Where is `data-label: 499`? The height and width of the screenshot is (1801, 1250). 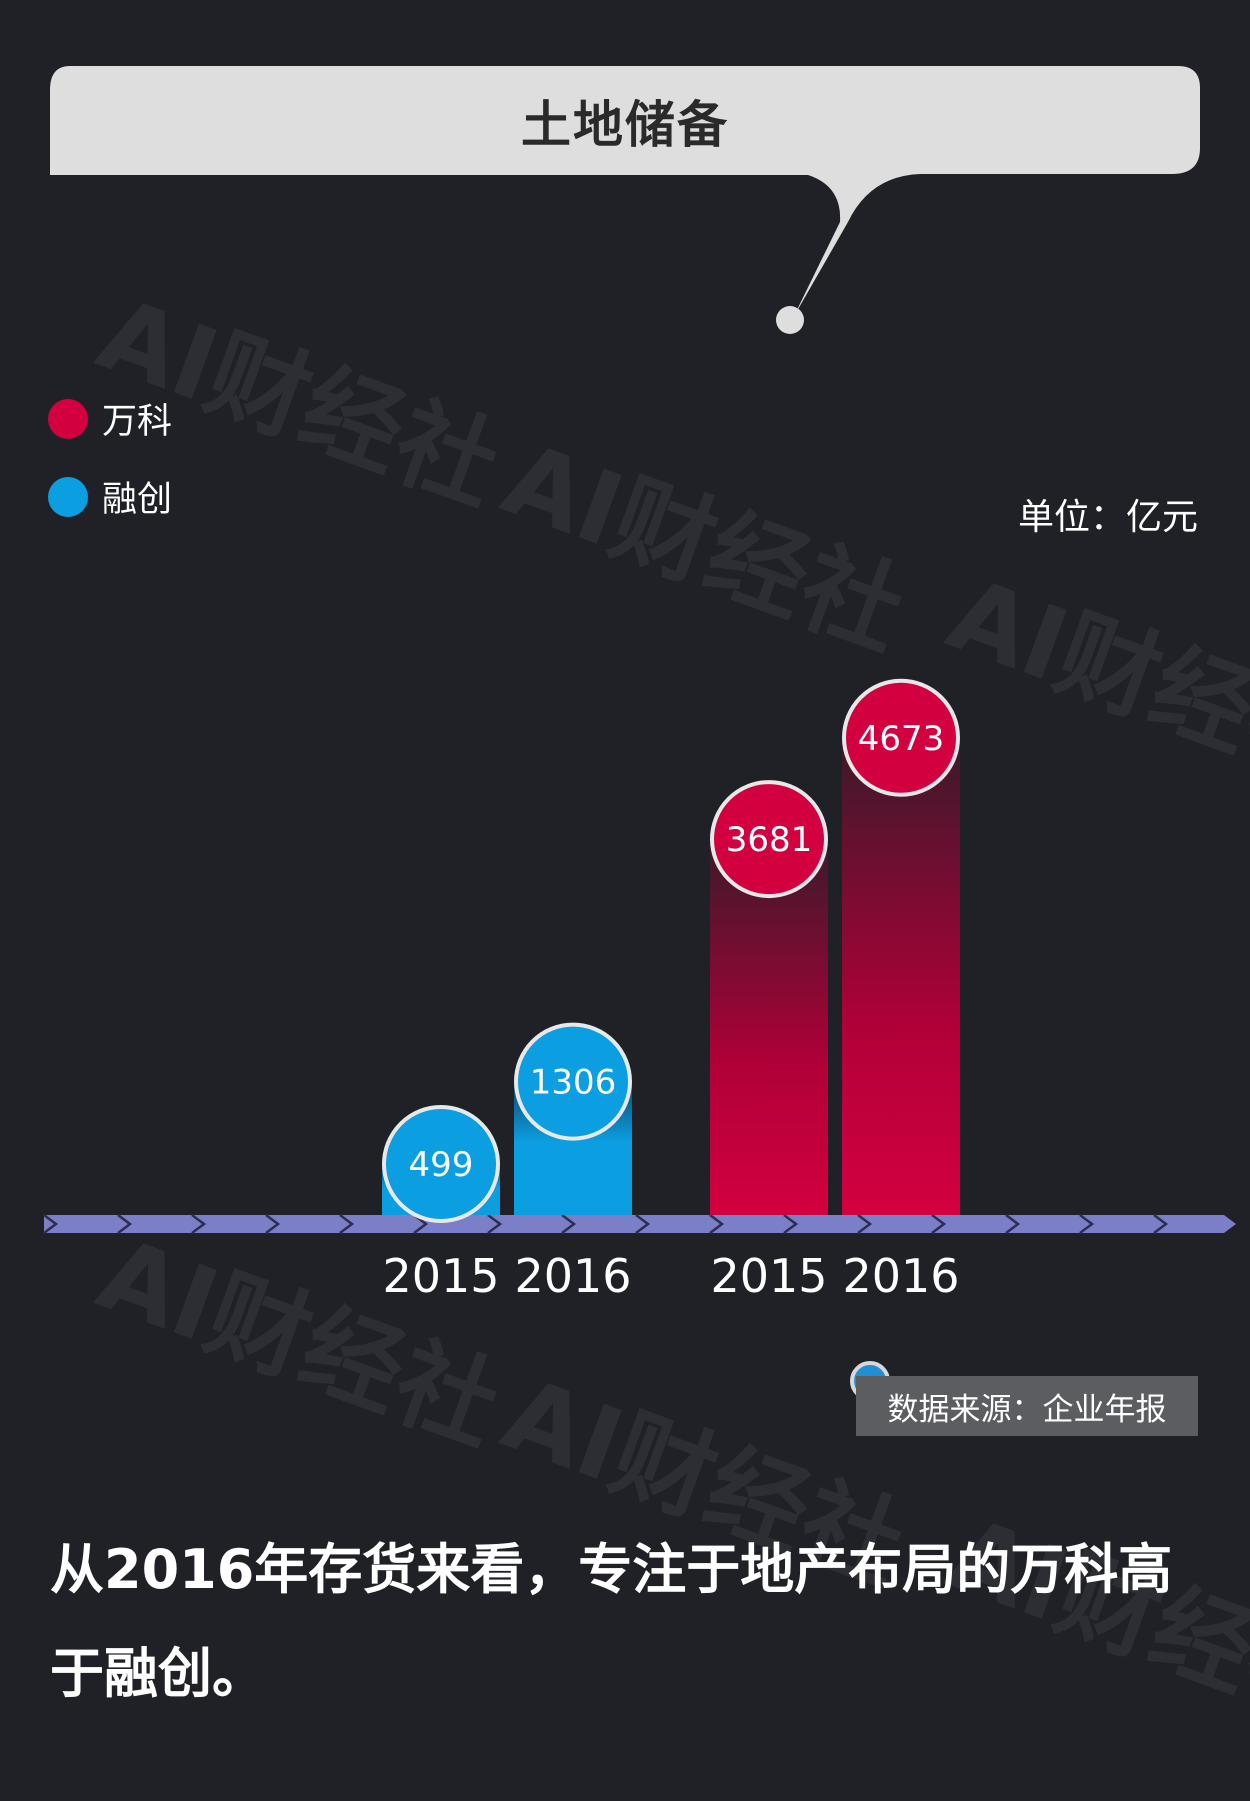
data-label: 499 is located at coordinates (441, 1165).